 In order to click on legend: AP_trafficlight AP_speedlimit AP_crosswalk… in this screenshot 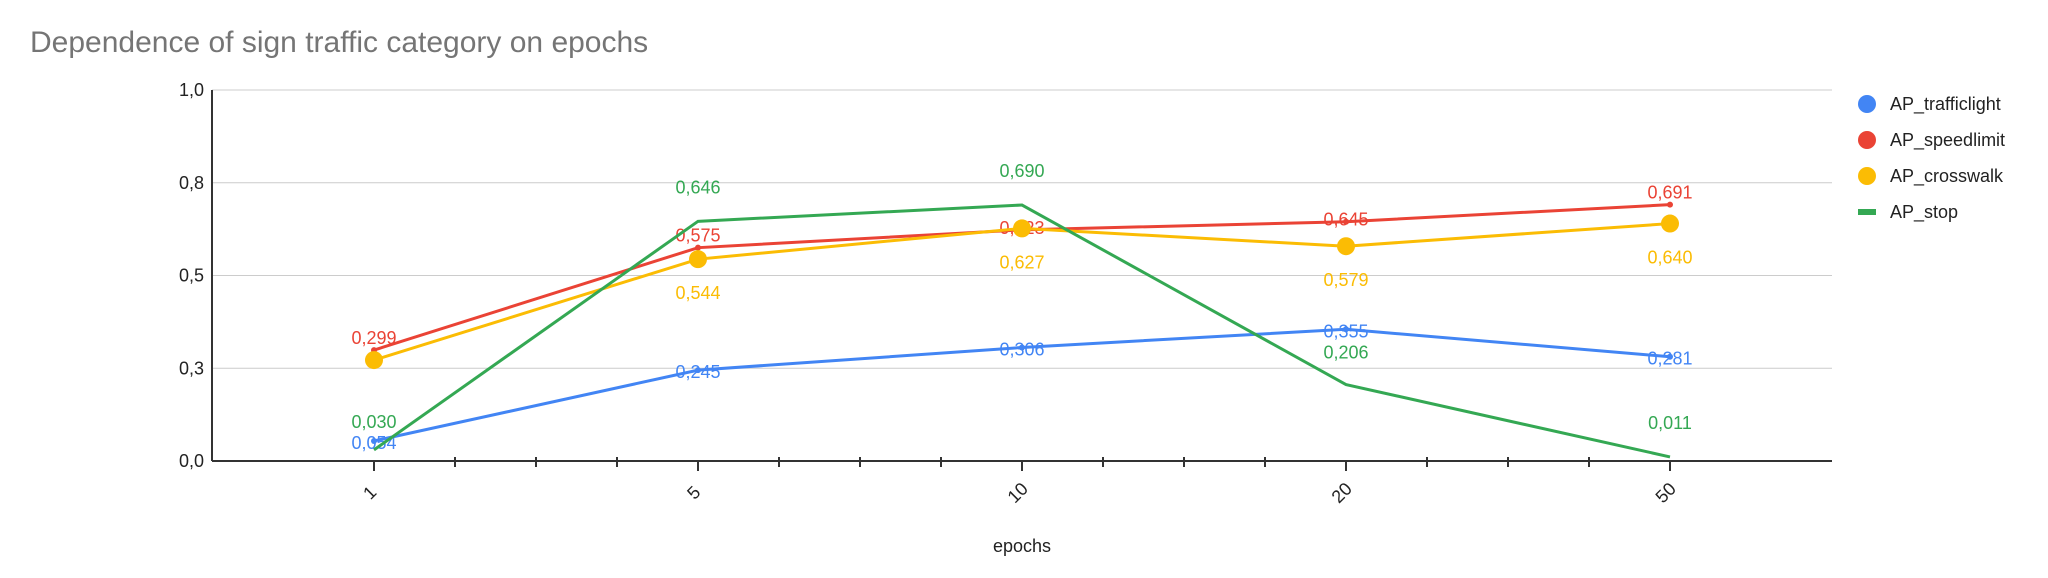, I will do `click(1931, 158)`.